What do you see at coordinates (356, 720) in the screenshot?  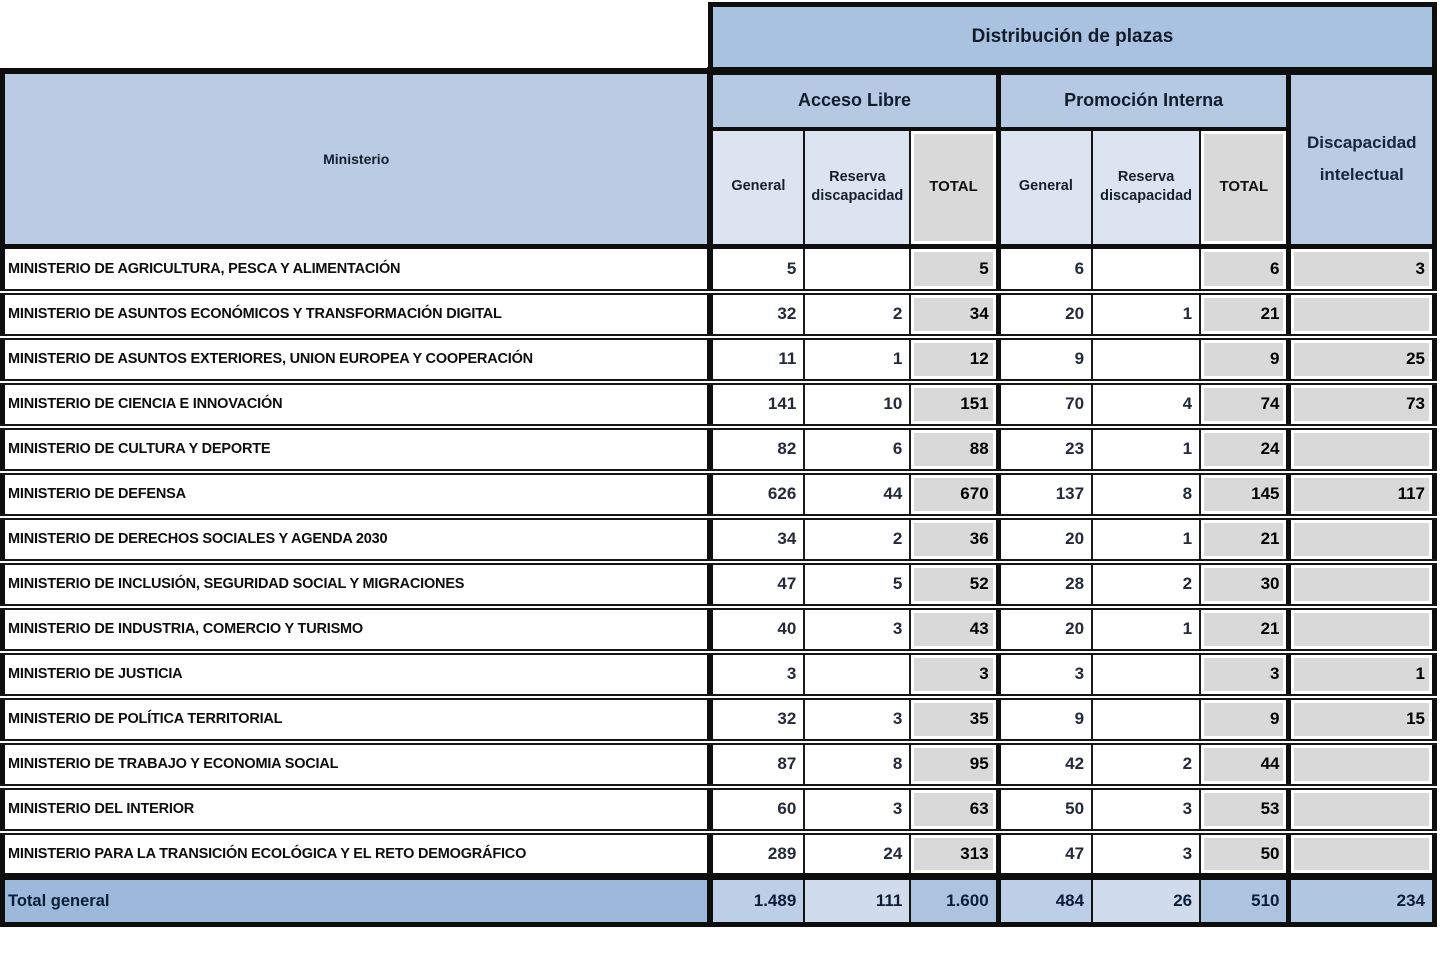 I see `ministry-name-cell: MINISTERIO DE POLÍTICA TERRITORIAL` at bounding box center [356, 720].